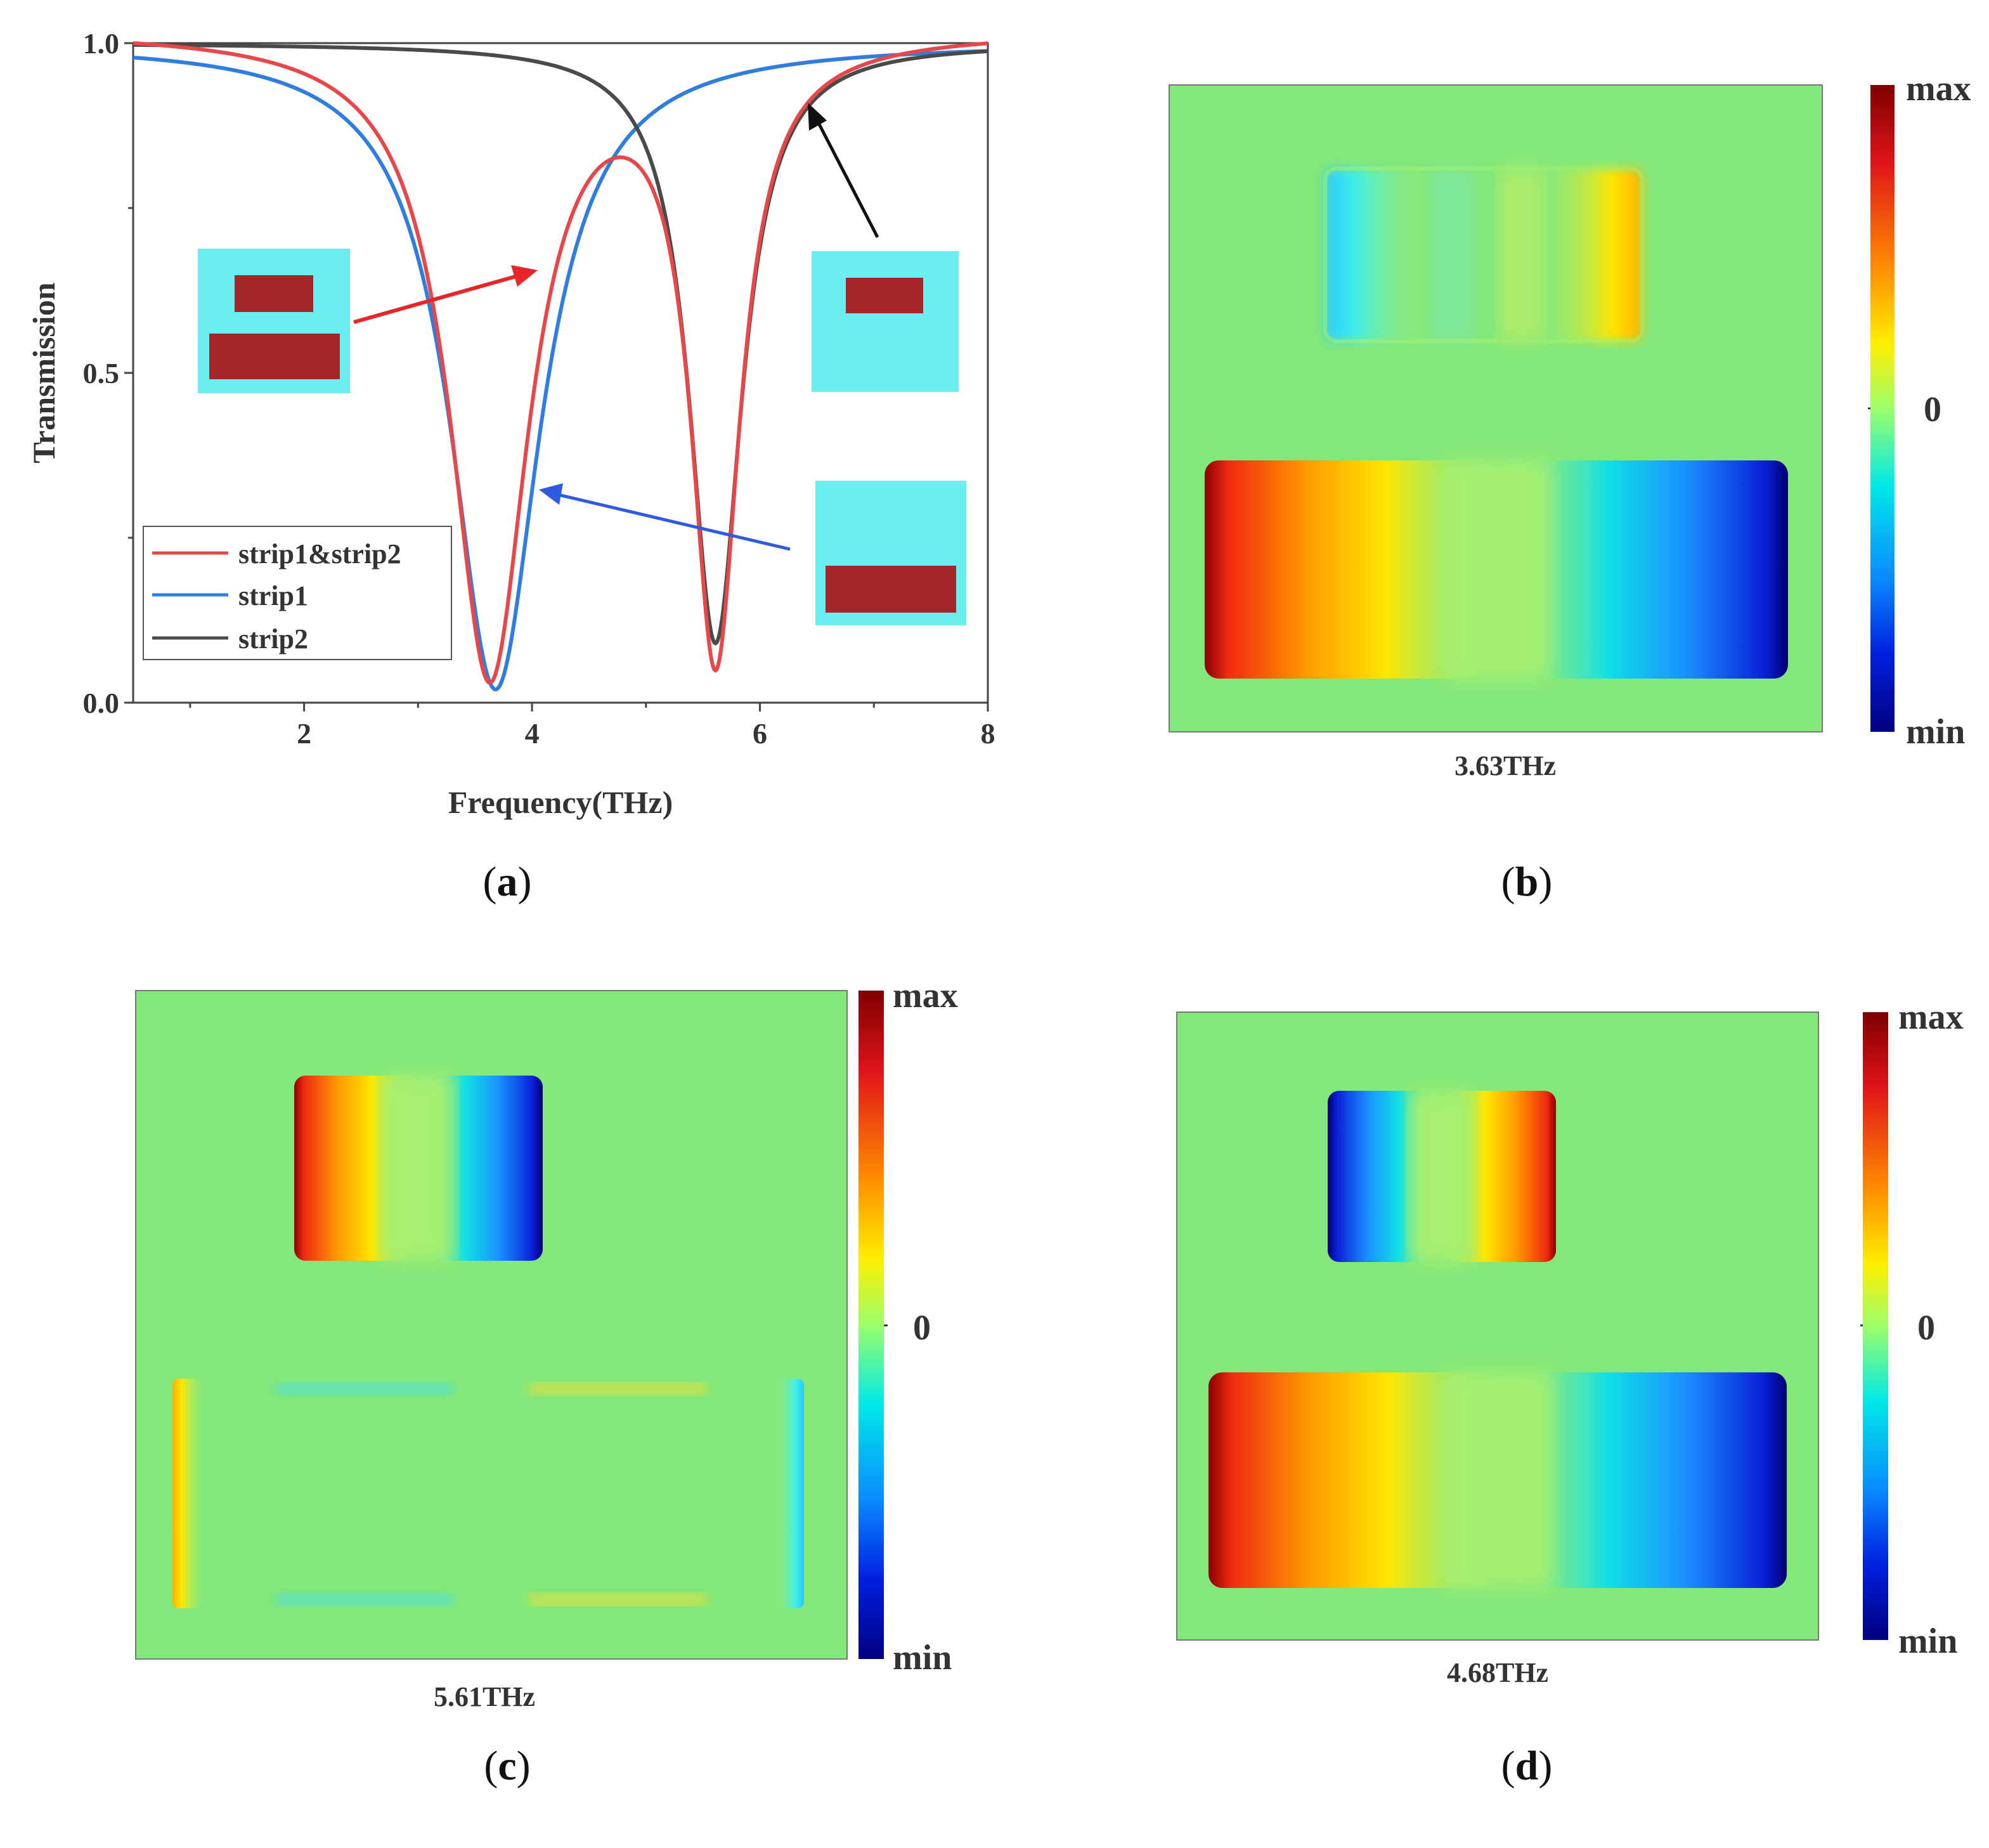 The width and height of the screenshot is (1989, 1848). I want to click on caption-c: (c), so click(507, 1766).